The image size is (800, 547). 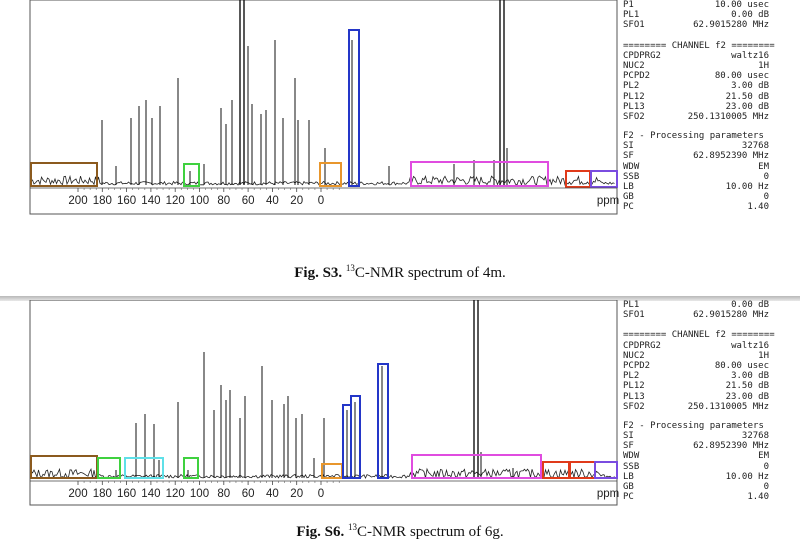 I want to click on param-row: GB 0, so click(x=696, y=197).